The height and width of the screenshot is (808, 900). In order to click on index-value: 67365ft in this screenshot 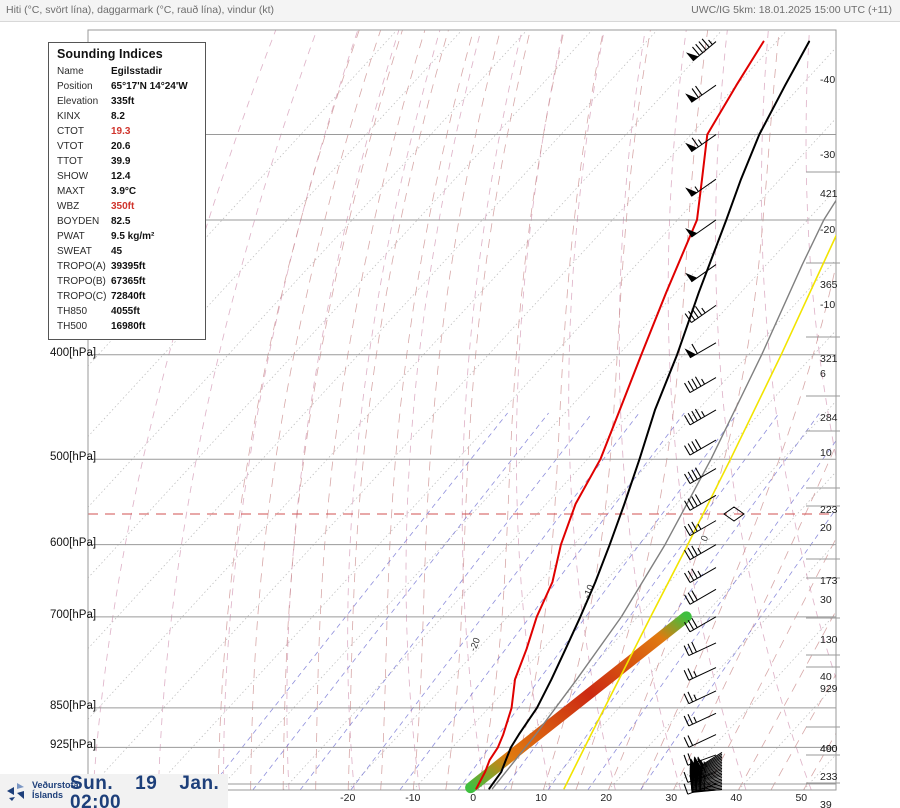, I will do `click(128, 281)`.